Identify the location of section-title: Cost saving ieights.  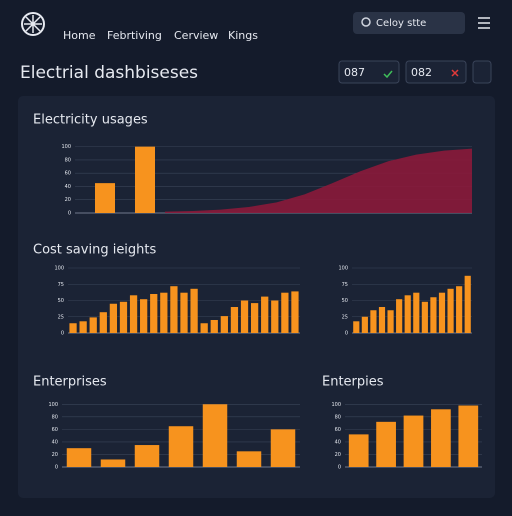
(95, 250).